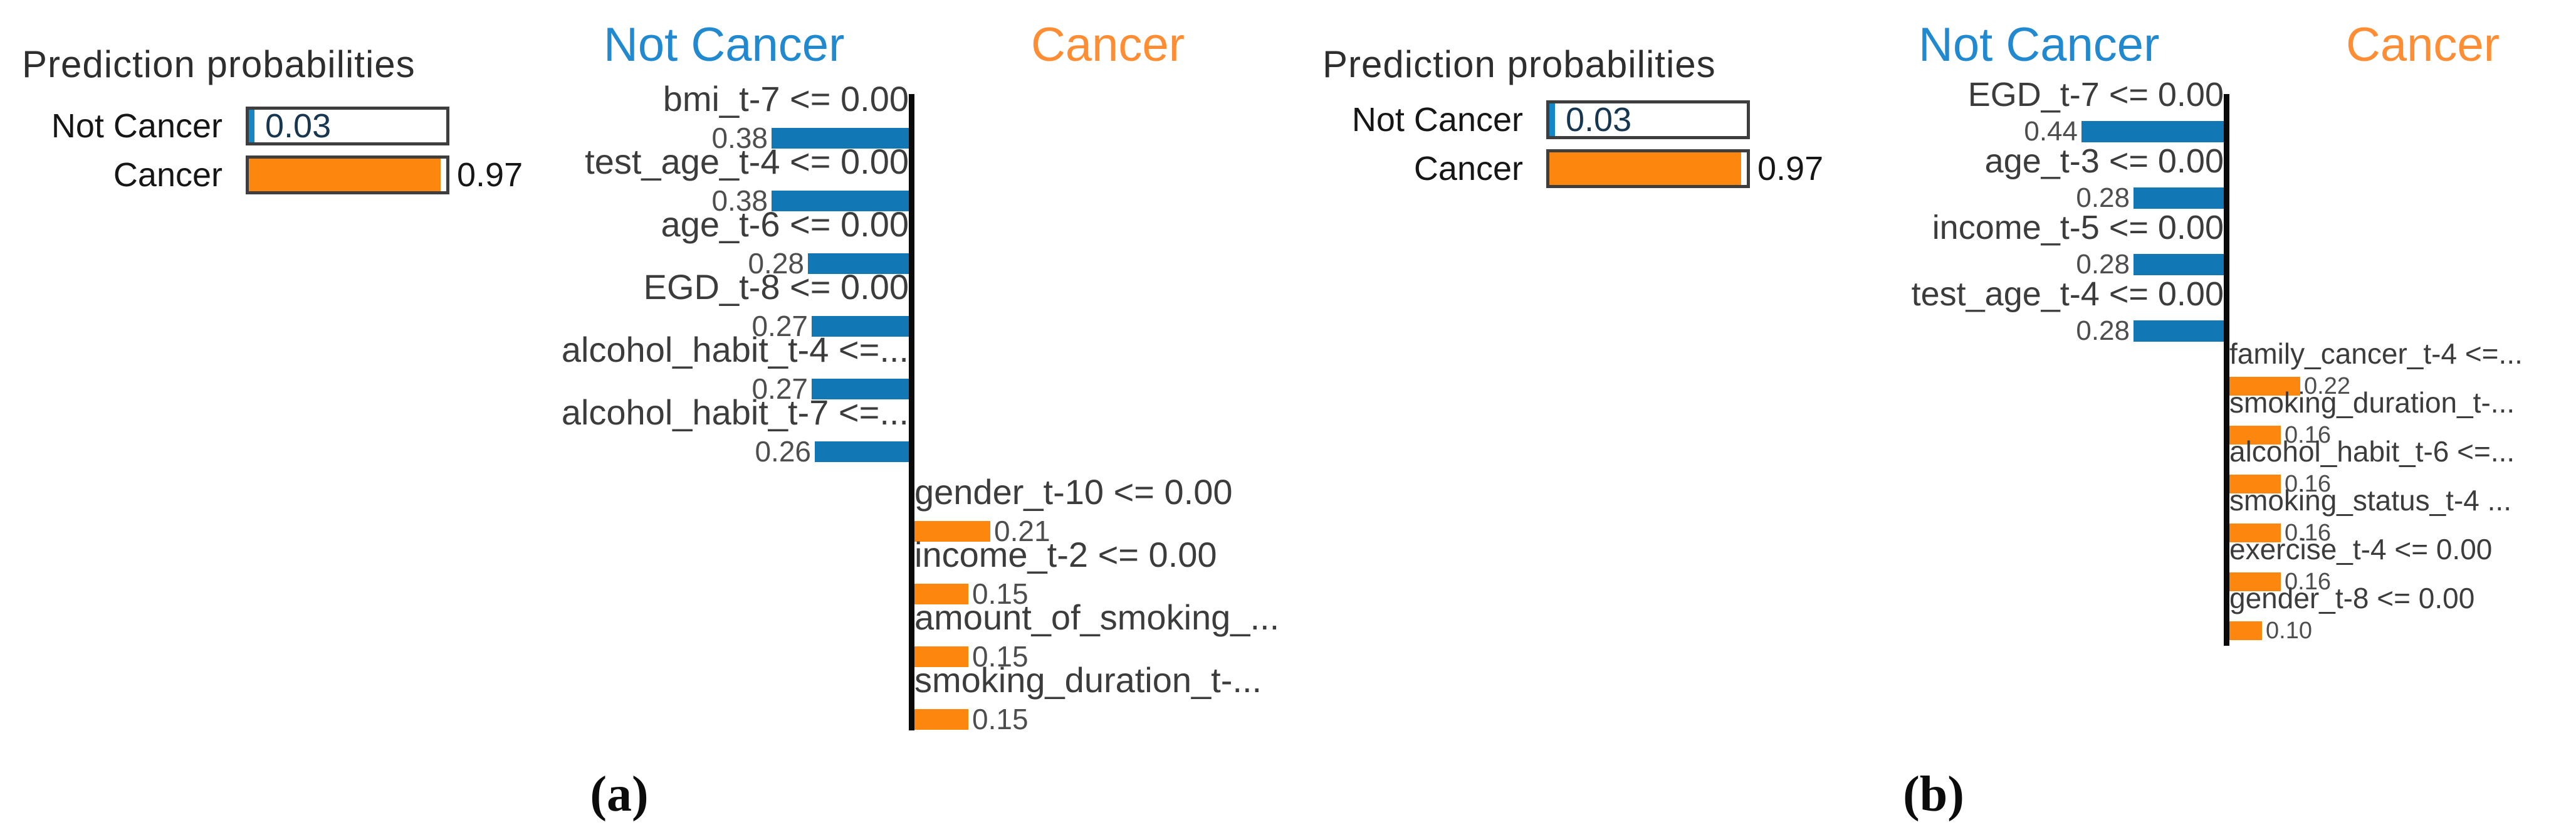  I want to click on feature-condition-label: gender_t-8 <= 0.00, so click(2352, 598).